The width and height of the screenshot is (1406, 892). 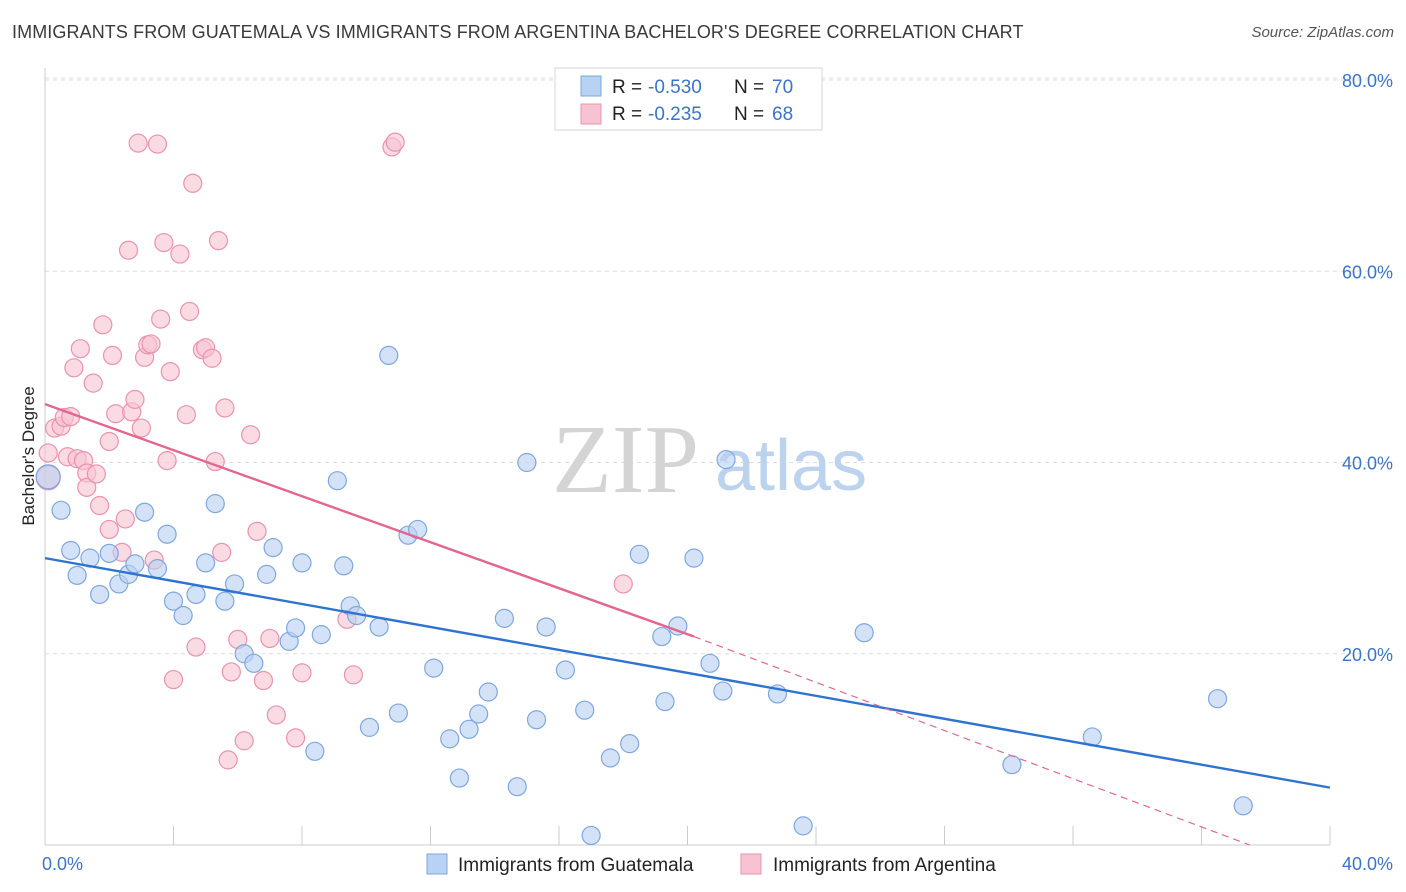 I want to click on x-tick-label-max: 40.0%, so click(x=1367, y=864).